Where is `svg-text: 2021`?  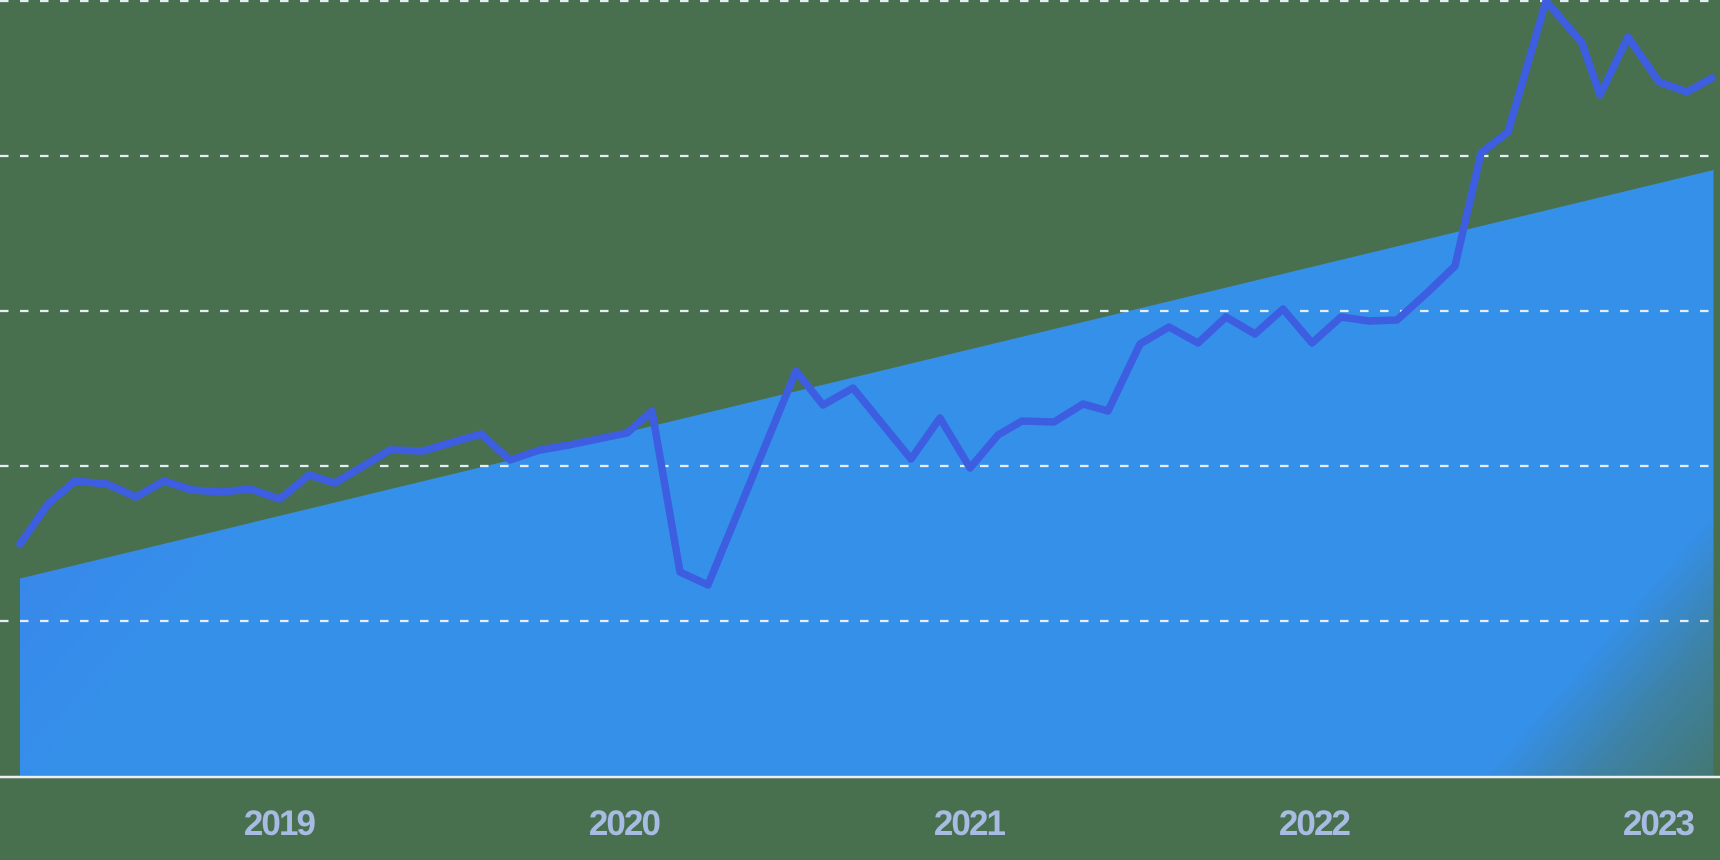 svg-text: 2021 is located at coordinates (970, 823).